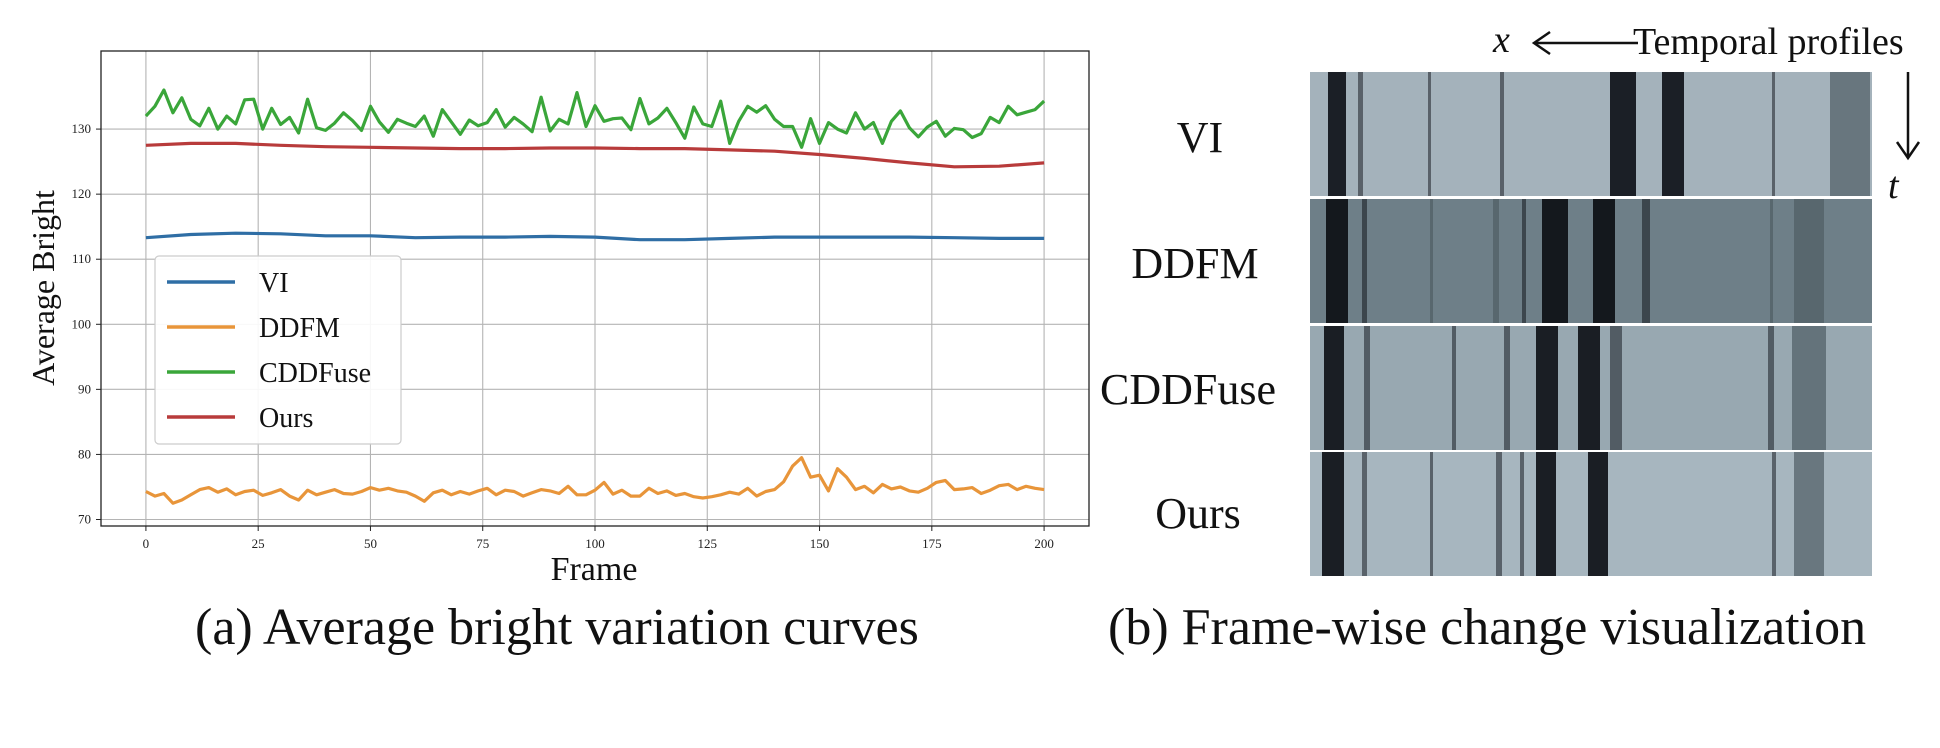 The width and height of the screenshot is (1940, 748). Describe the element at coordinates (932, 543) in the screenshot. I see `x-tick-label: 175` at that location.